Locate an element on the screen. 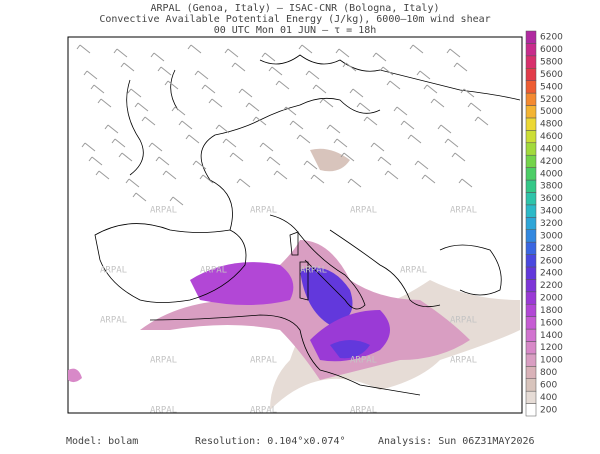  resolution-label: Resolution: 0.104°x0.074° is located at coordinates (270, 441).